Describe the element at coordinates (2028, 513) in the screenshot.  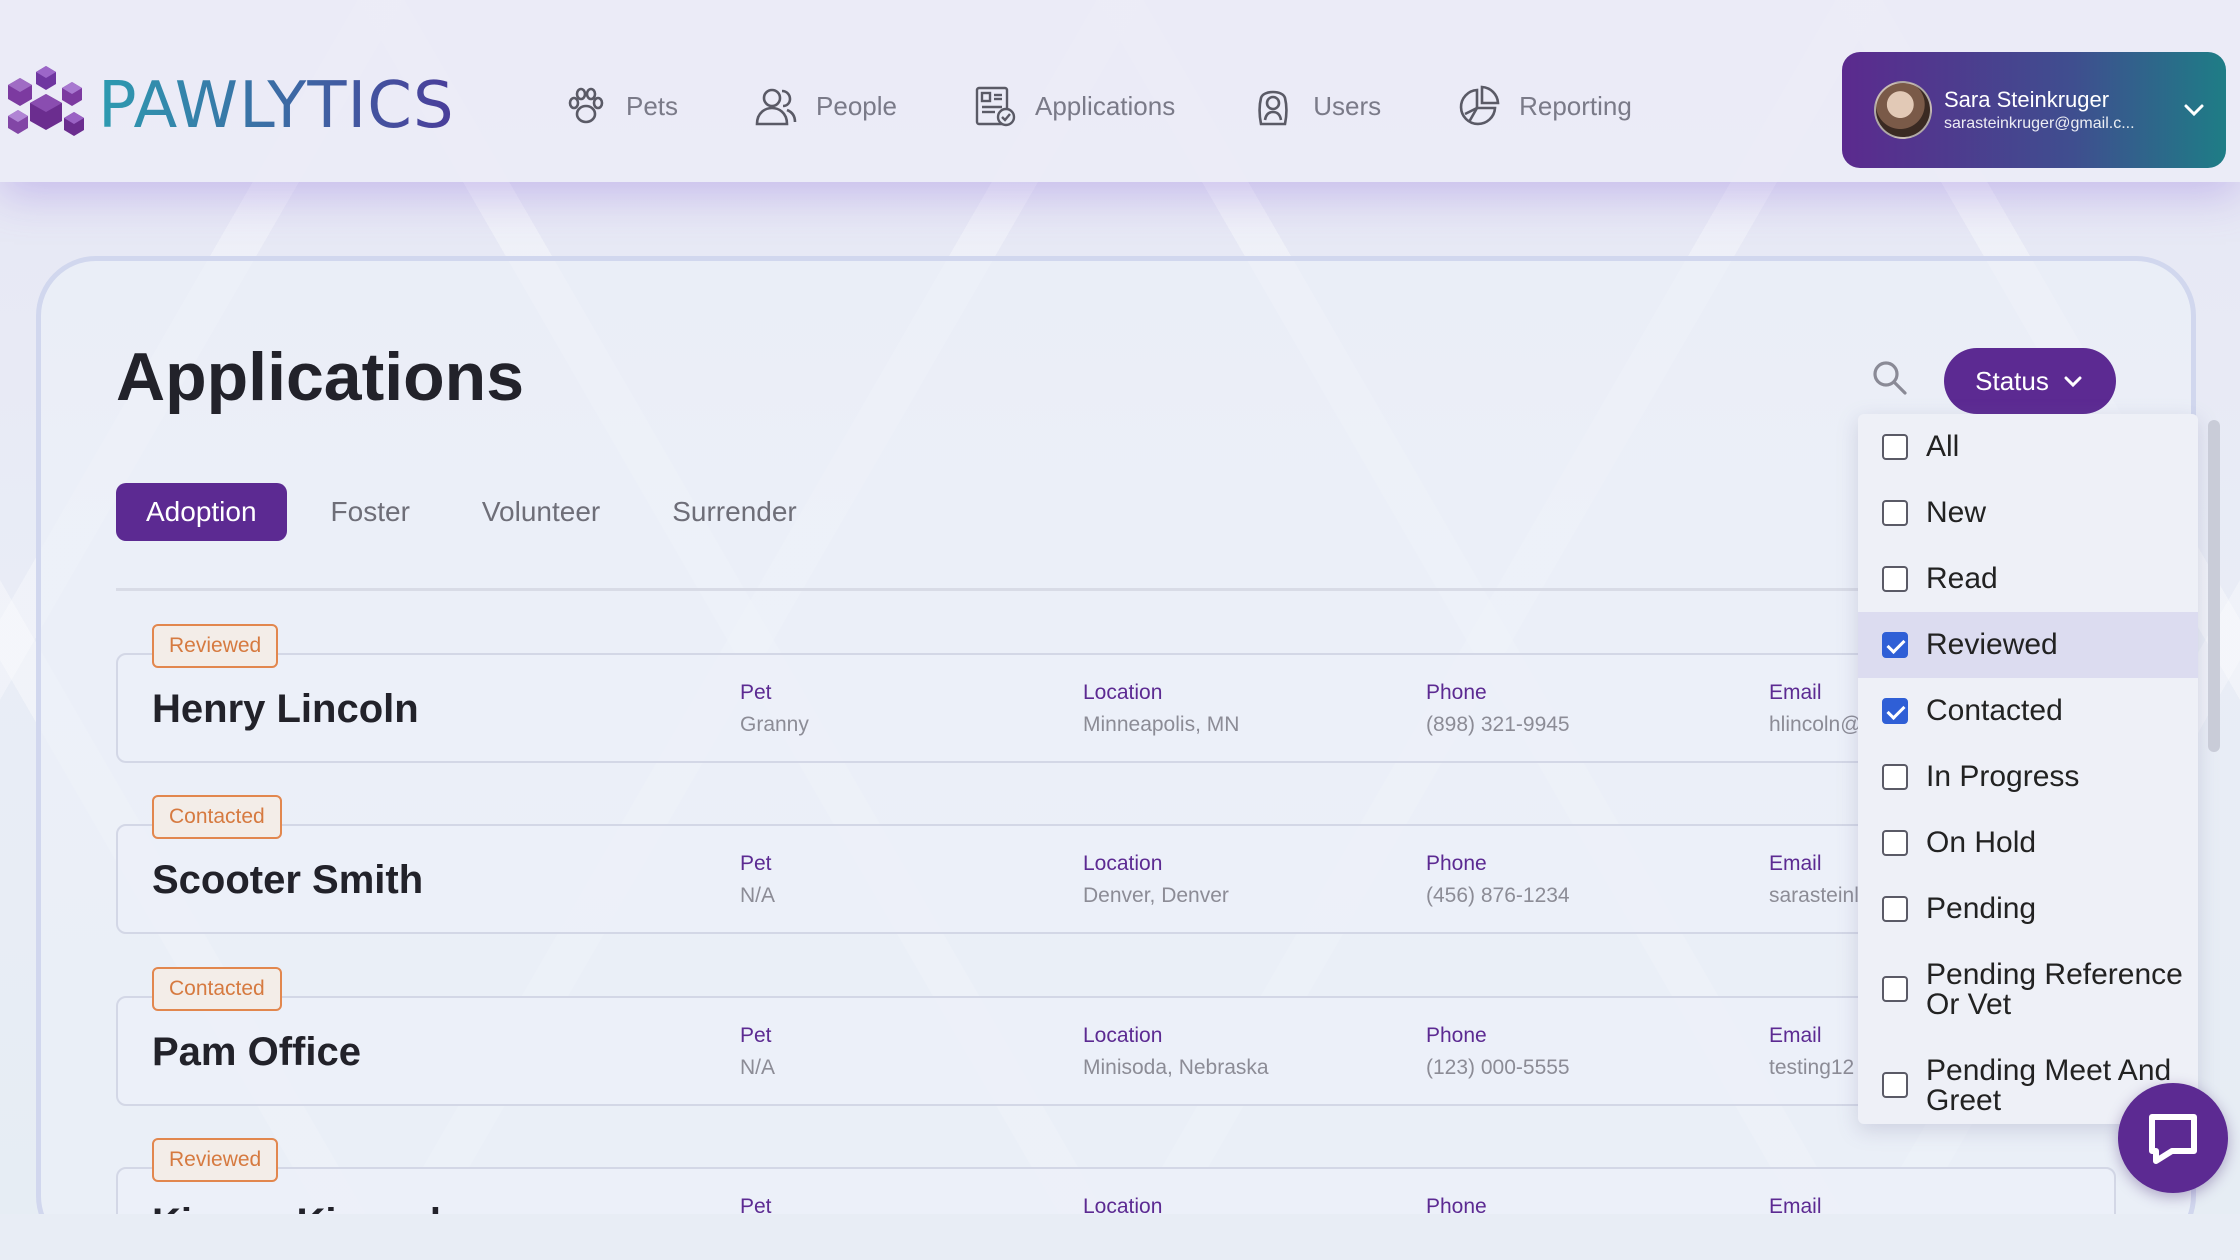
I see `status-option-new: New` at that location.